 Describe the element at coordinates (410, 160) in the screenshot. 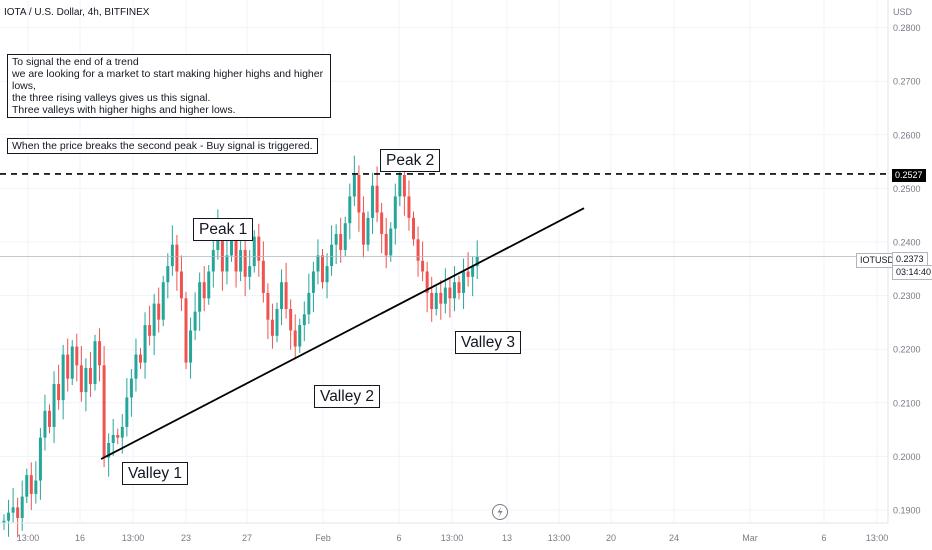

I see `peak-2-label: Peak 2` at that location.